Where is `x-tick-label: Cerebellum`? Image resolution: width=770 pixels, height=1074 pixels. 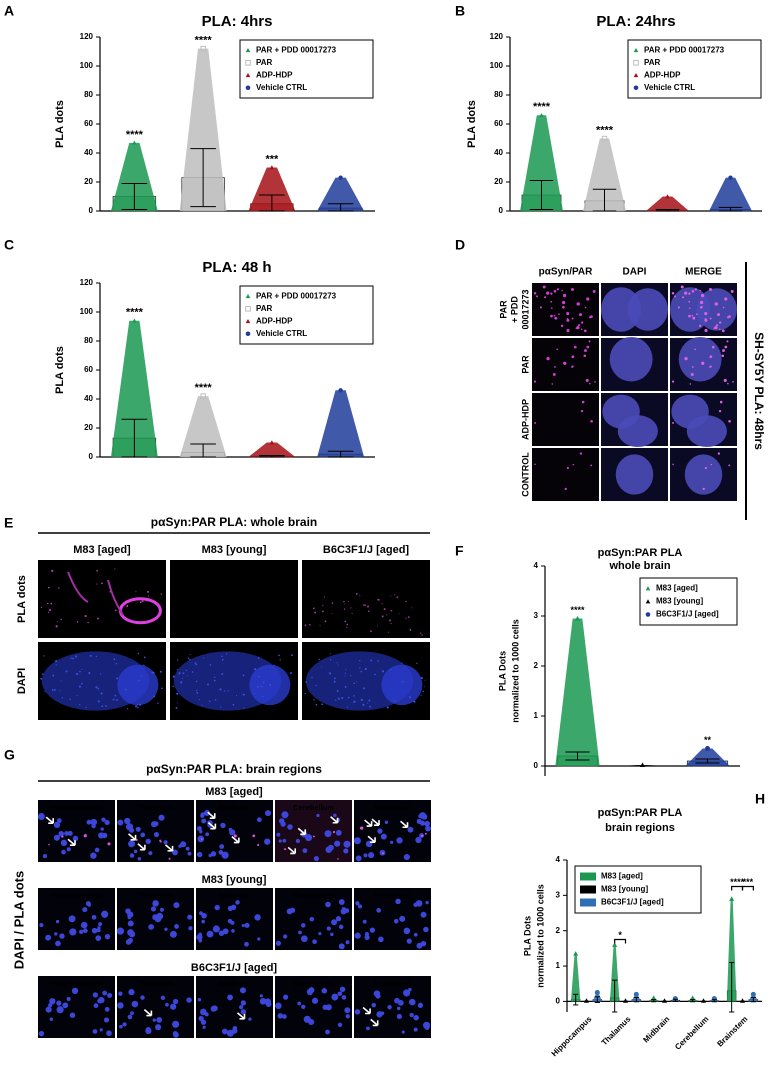 x-tick-label: Cerebellum is located at coordinates (691, 1033).